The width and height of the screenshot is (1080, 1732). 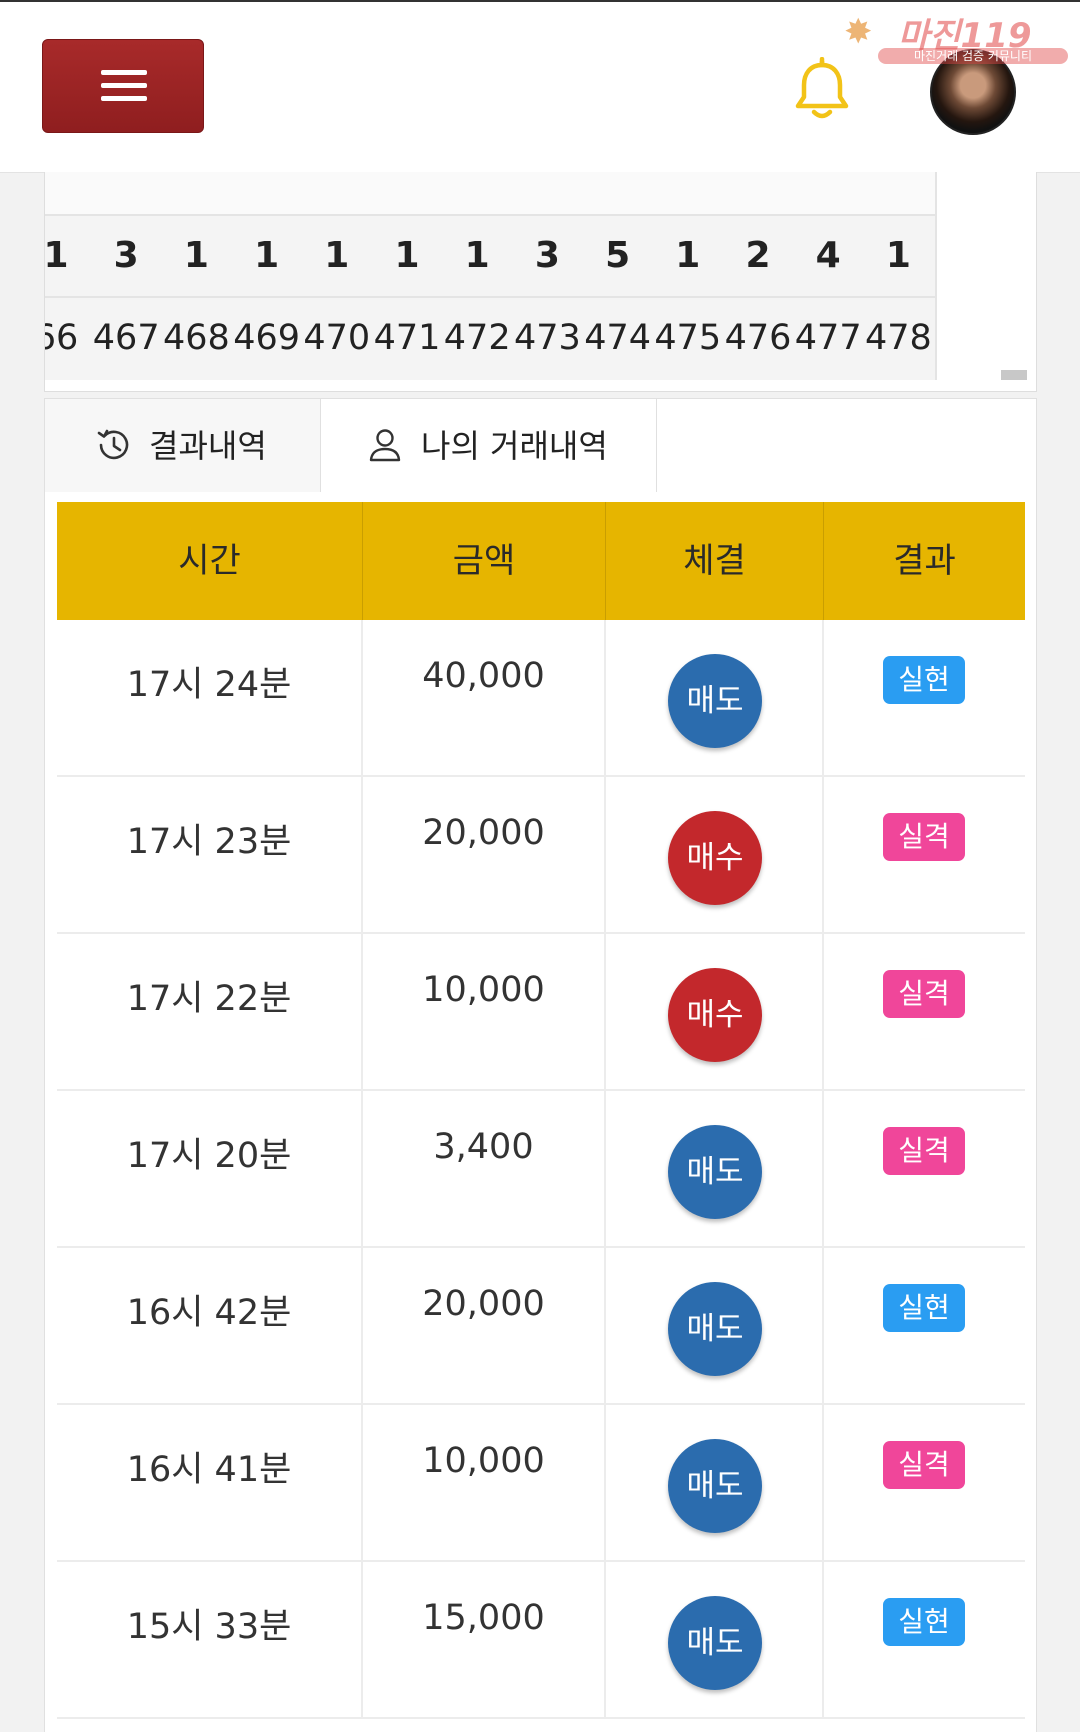 I want to click on bell-icon, so click(x=822, y=87).